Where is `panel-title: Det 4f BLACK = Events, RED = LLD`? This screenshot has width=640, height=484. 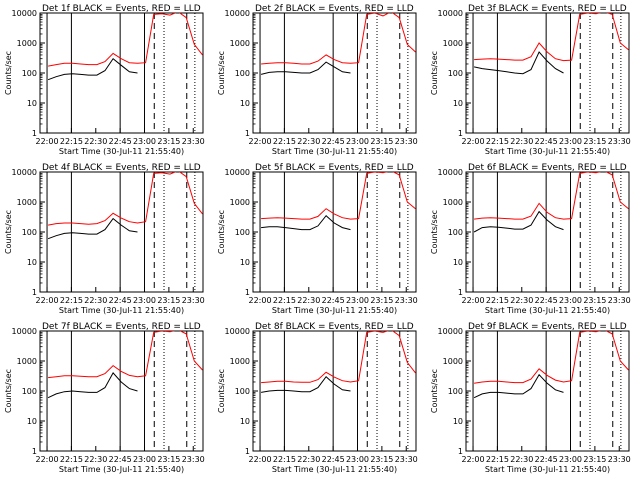
panel-title: Det 4f BLACK = Events, RED = LLD is located at coordinates (121, 168).